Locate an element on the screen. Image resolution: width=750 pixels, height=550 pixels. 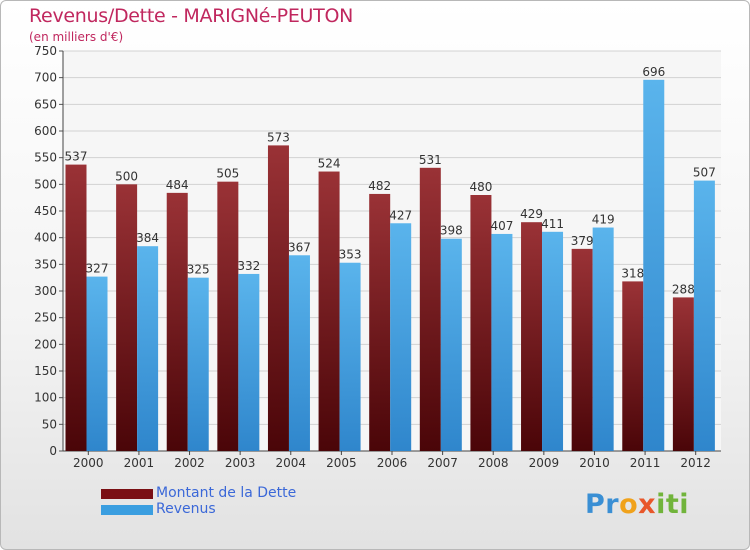
legend-swatch-revenus is located at coordinates (127, 510).